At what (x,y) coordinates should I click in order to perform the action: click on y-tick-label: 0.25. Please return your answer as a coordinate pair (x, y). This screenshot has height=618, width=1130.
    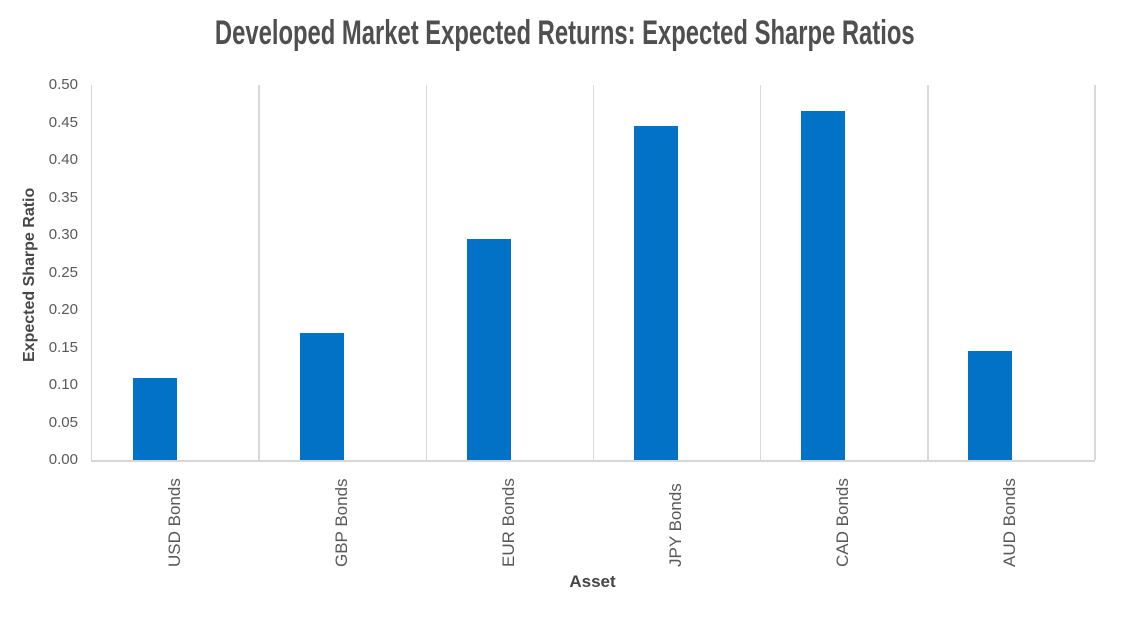
    Looking at the image, I should click on (63, 272).